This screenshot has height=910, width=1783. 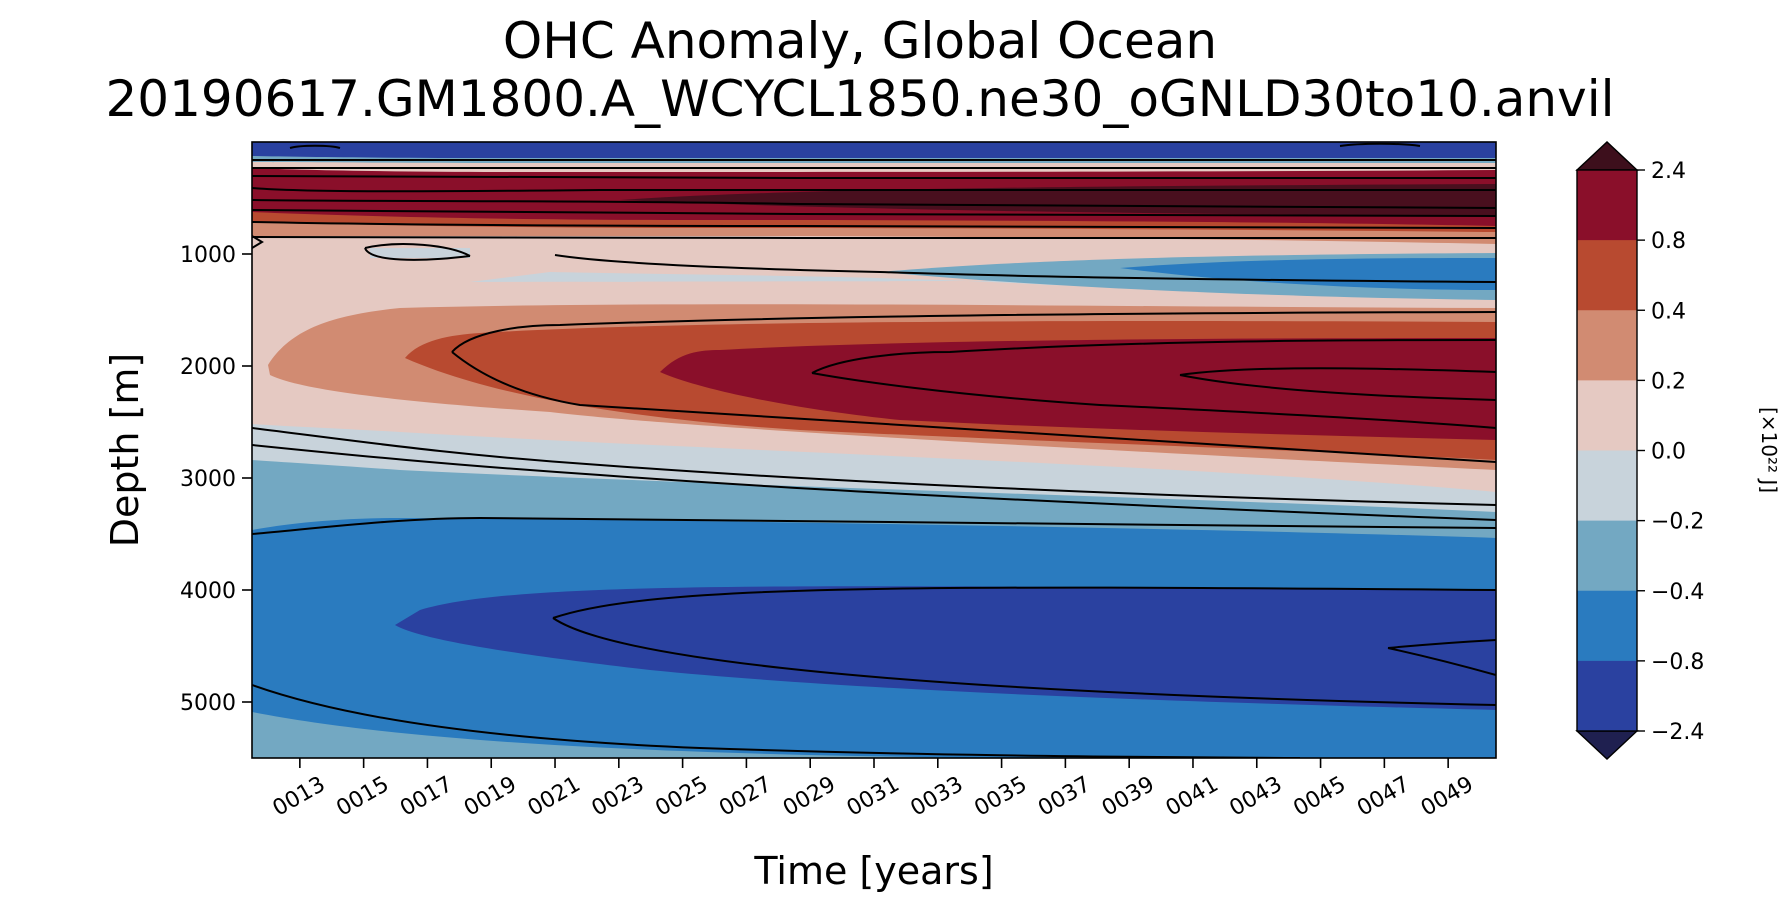 What do you see at coordinates (1639, 450) in the screenshot?
I see `colorbar: 2.4 0.8 0.4 0.2 0.0 −0.2 −0.4 −0.8 −2.4` at bounding box center [1639, 450].